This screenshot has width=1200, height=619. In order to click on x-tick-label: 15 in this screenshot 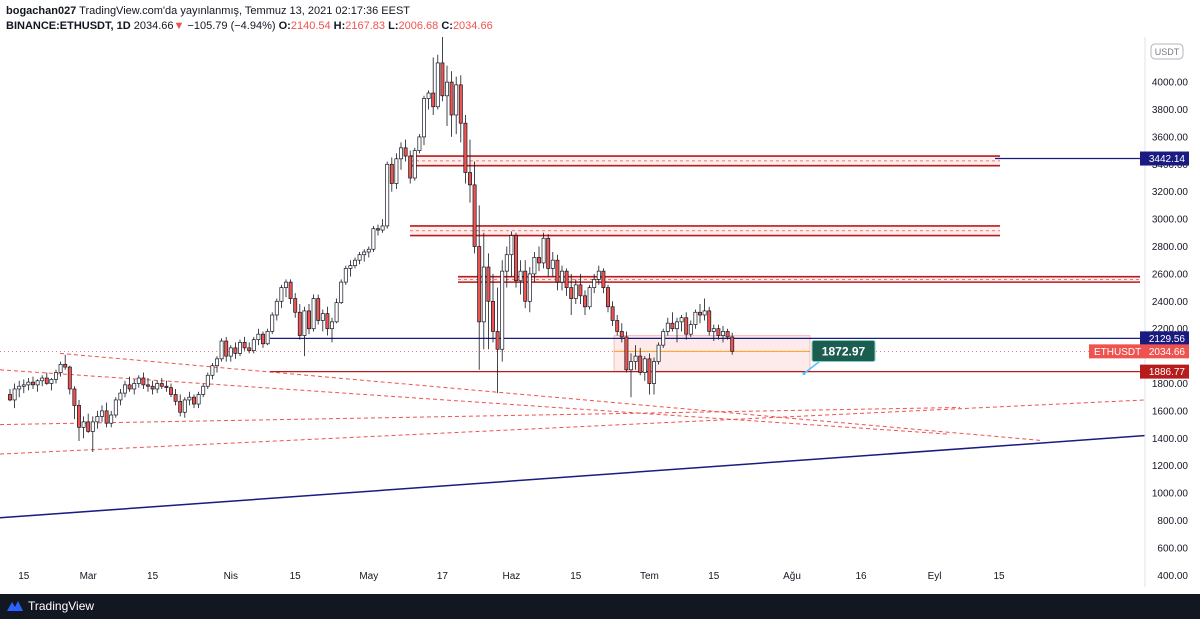, I will do `click(714, 576)`.